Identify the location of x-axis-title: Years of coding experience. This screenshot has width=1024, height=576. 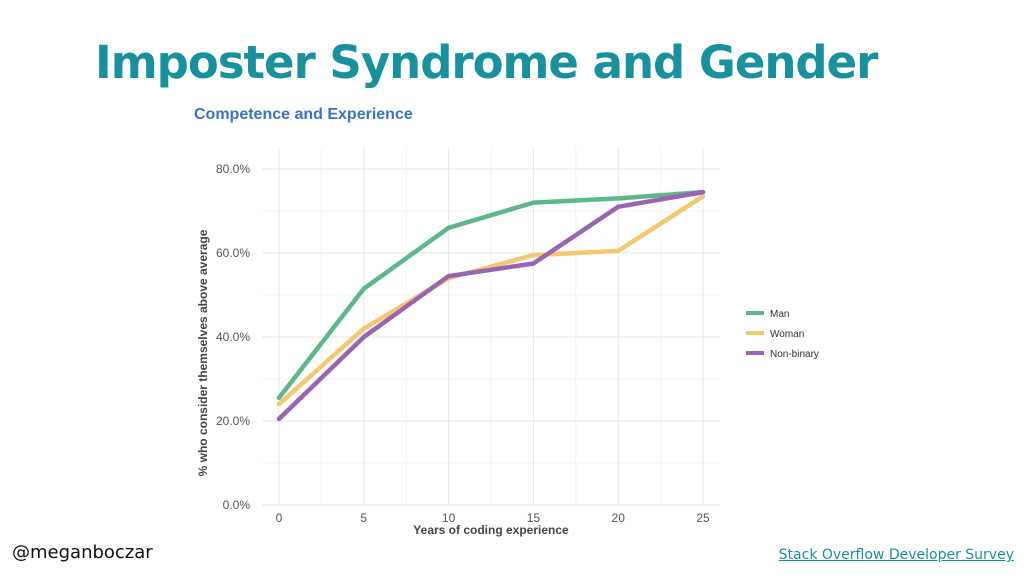
(491, 530).